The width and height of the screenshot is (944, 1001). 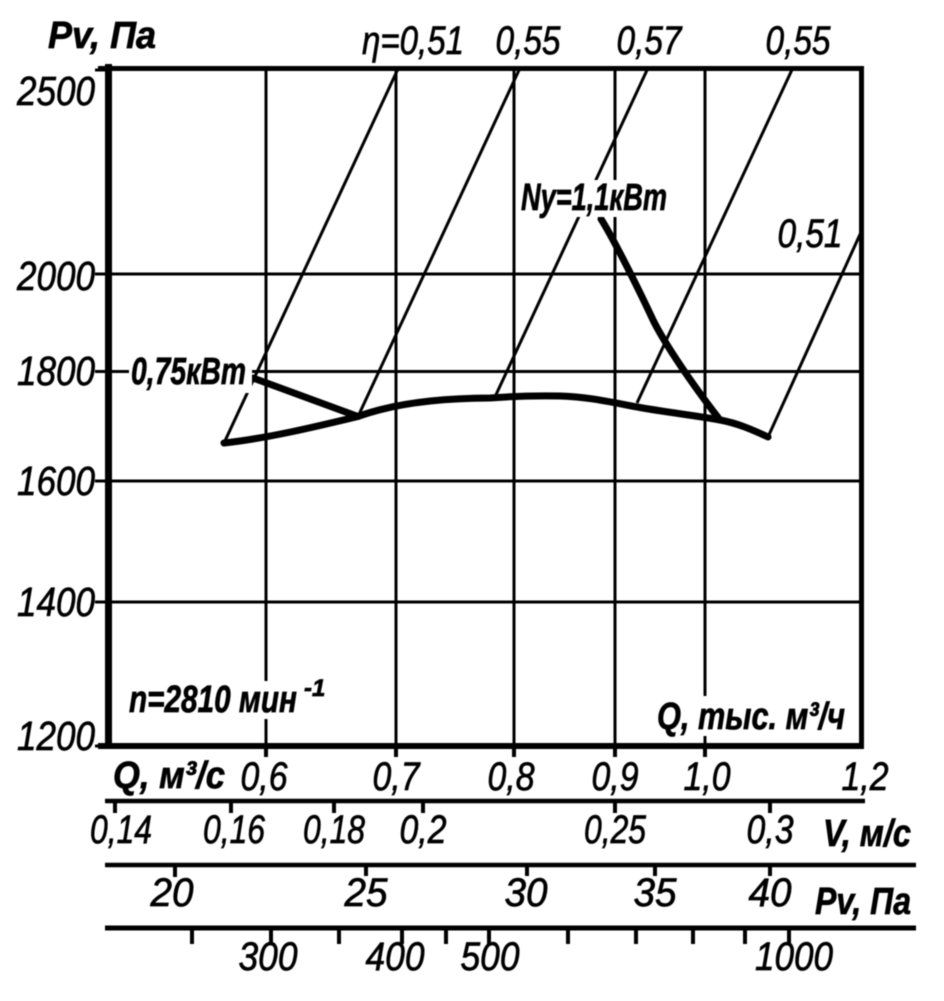 I want to click on svg-text: 0,6, so click(x=265, y=777).